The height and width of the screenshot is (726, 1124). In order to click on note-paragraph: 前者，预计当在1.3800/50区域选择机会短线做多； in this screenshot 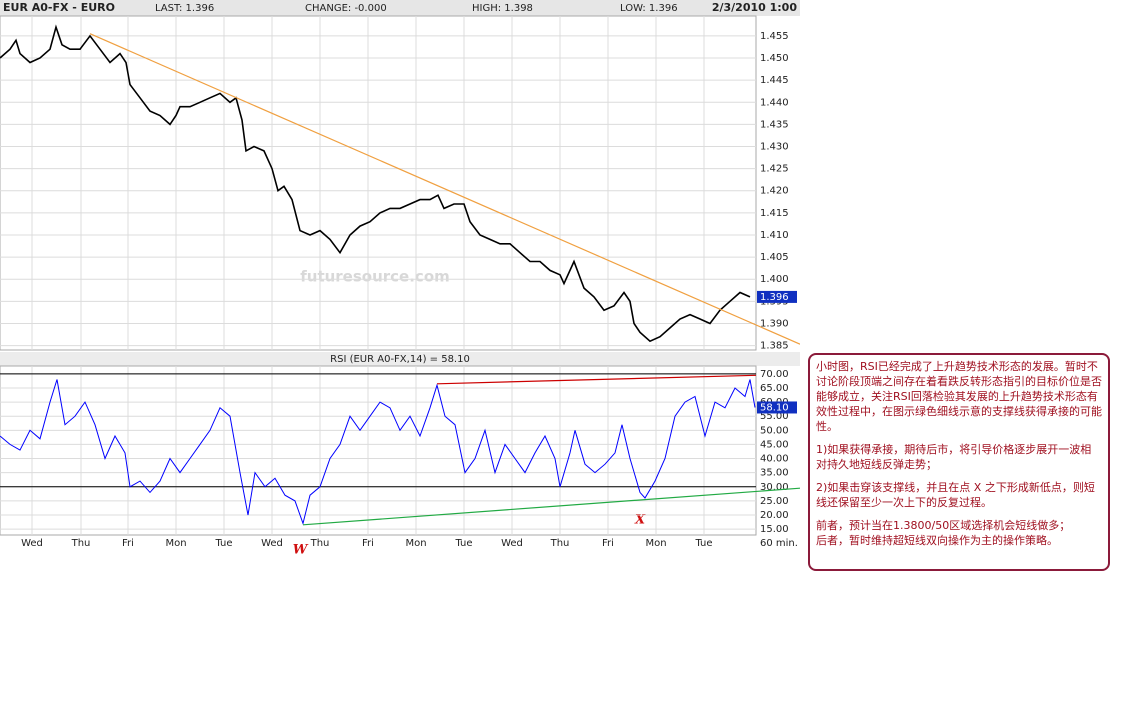, I will do `click(943, 525)`.